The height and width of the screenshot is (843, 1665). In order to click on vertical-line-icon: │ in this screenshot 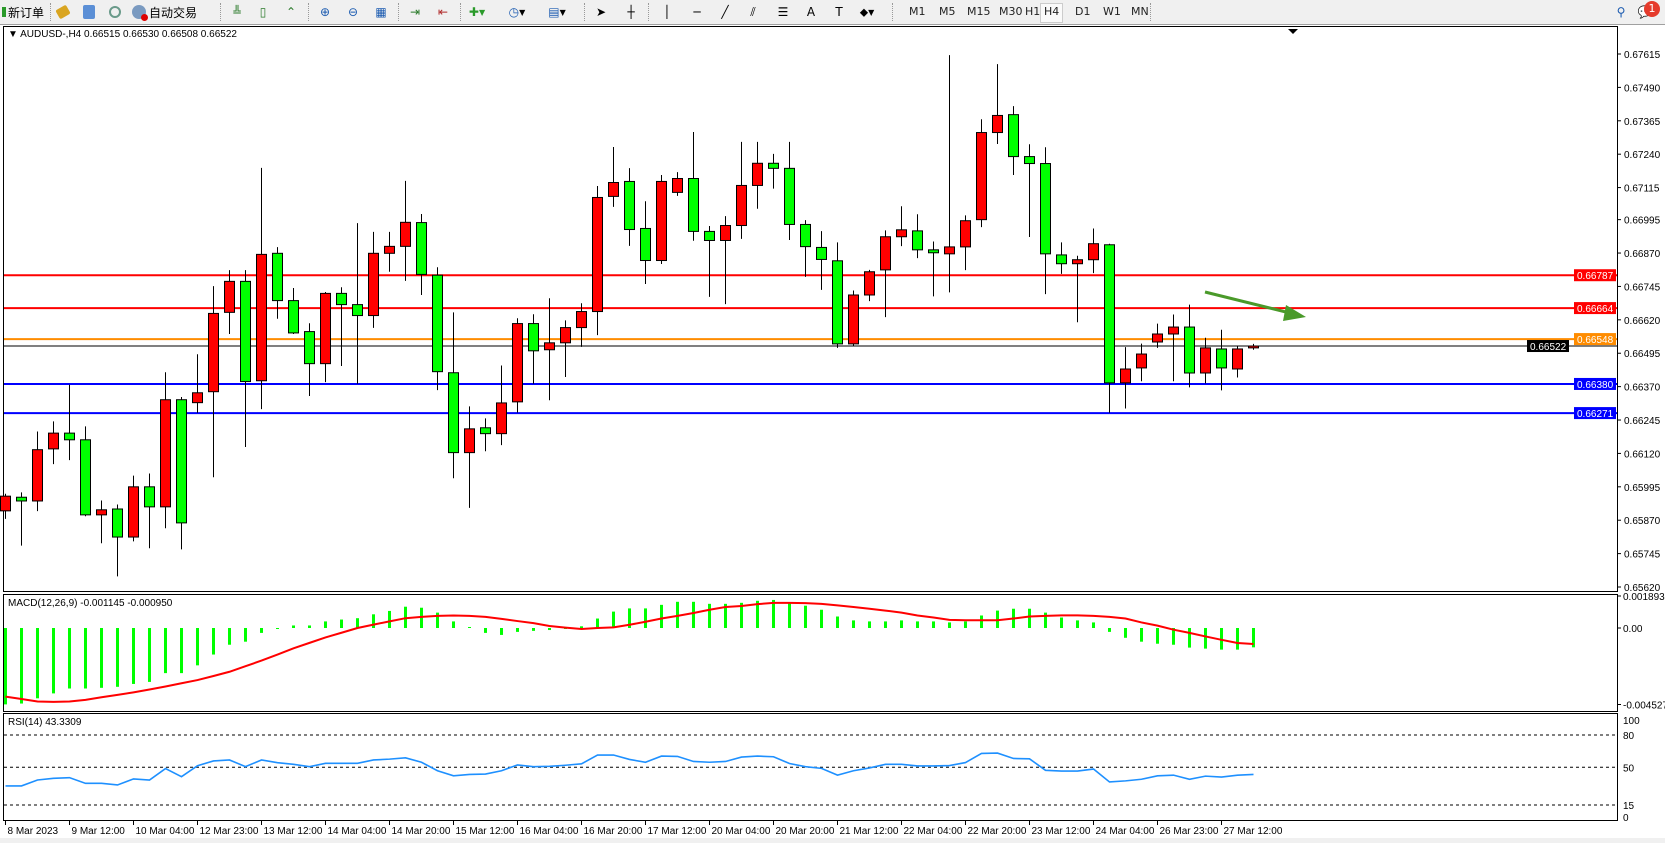, I will do `click(667, 12)`.